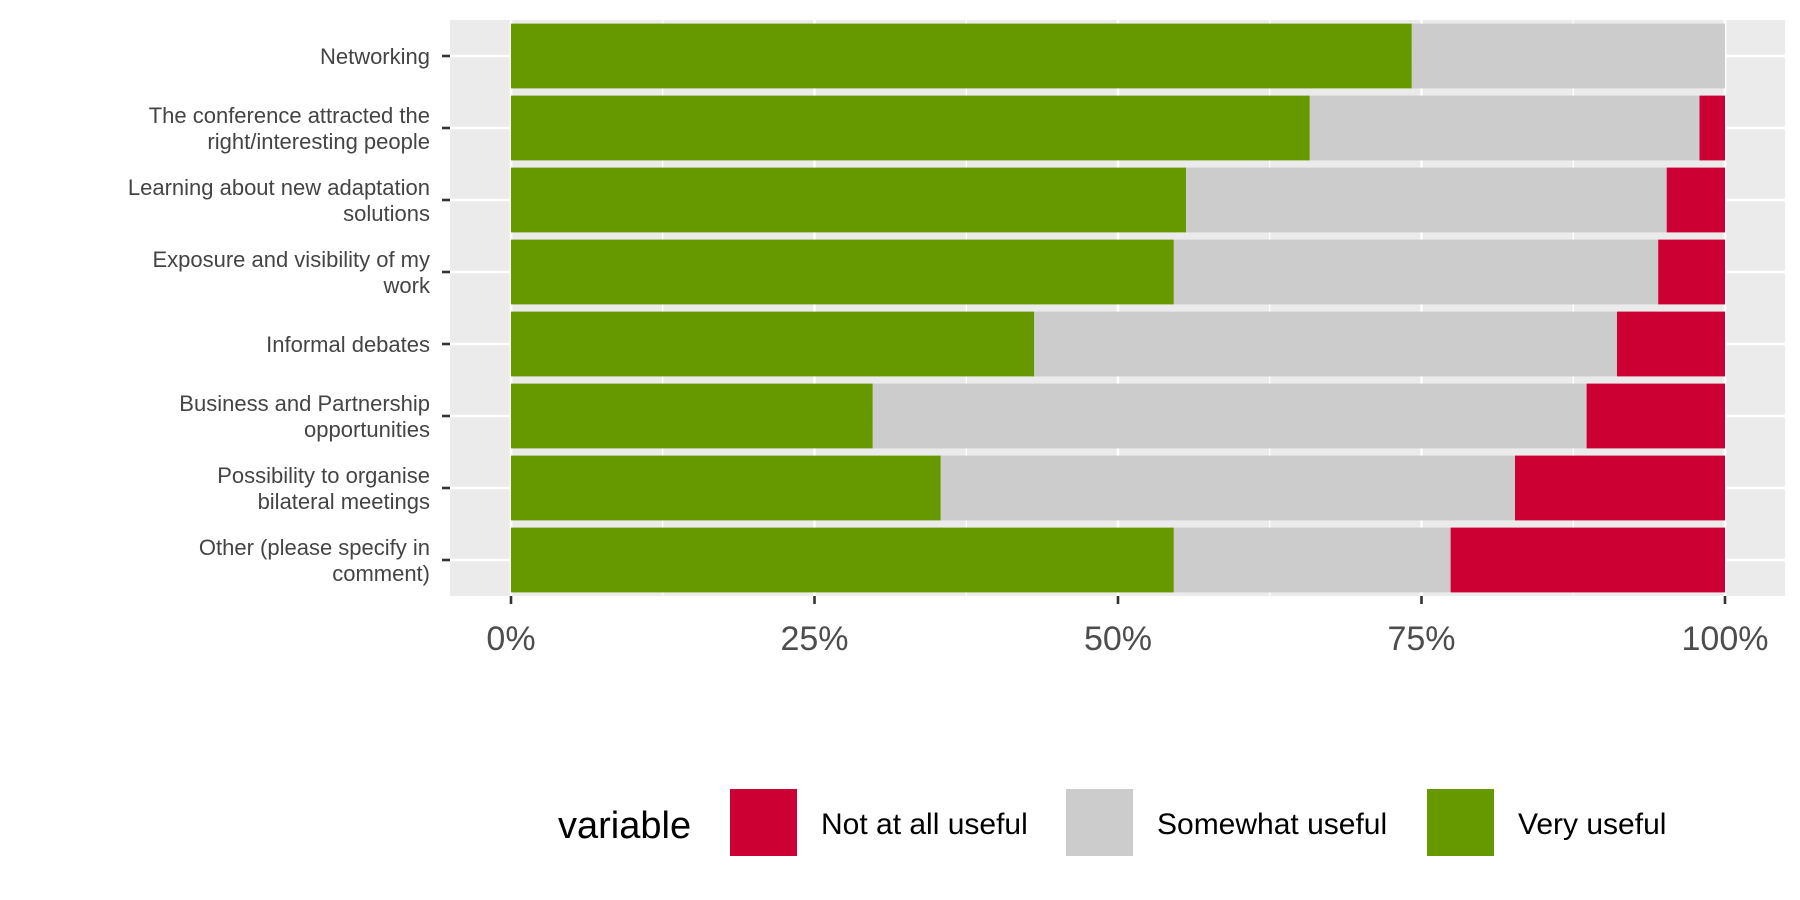  What do you see at coordinates (381, 573) in the screenshot?
I see `y-tick-label: comment)` at bounding box center [381, 573].